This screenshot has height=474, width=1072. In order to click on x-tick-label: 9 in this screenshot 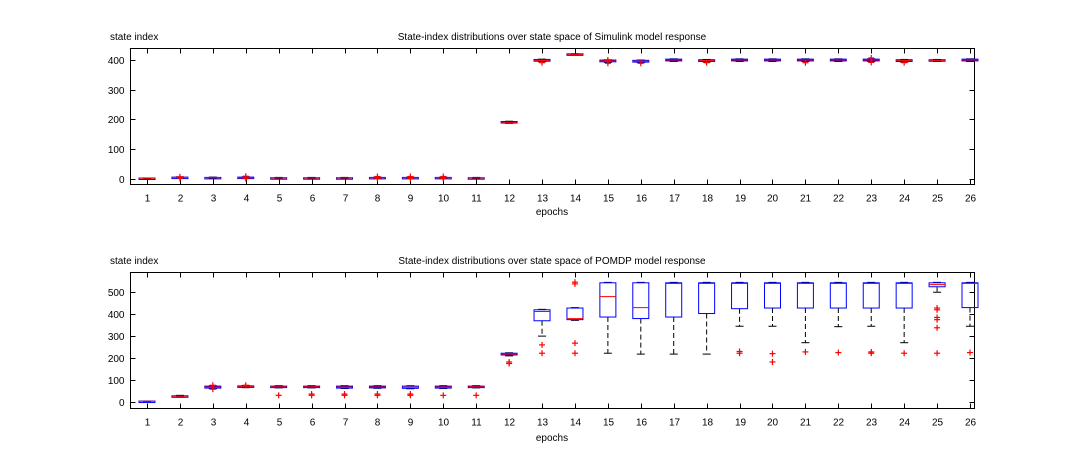, I will do `click(411, 199)`.